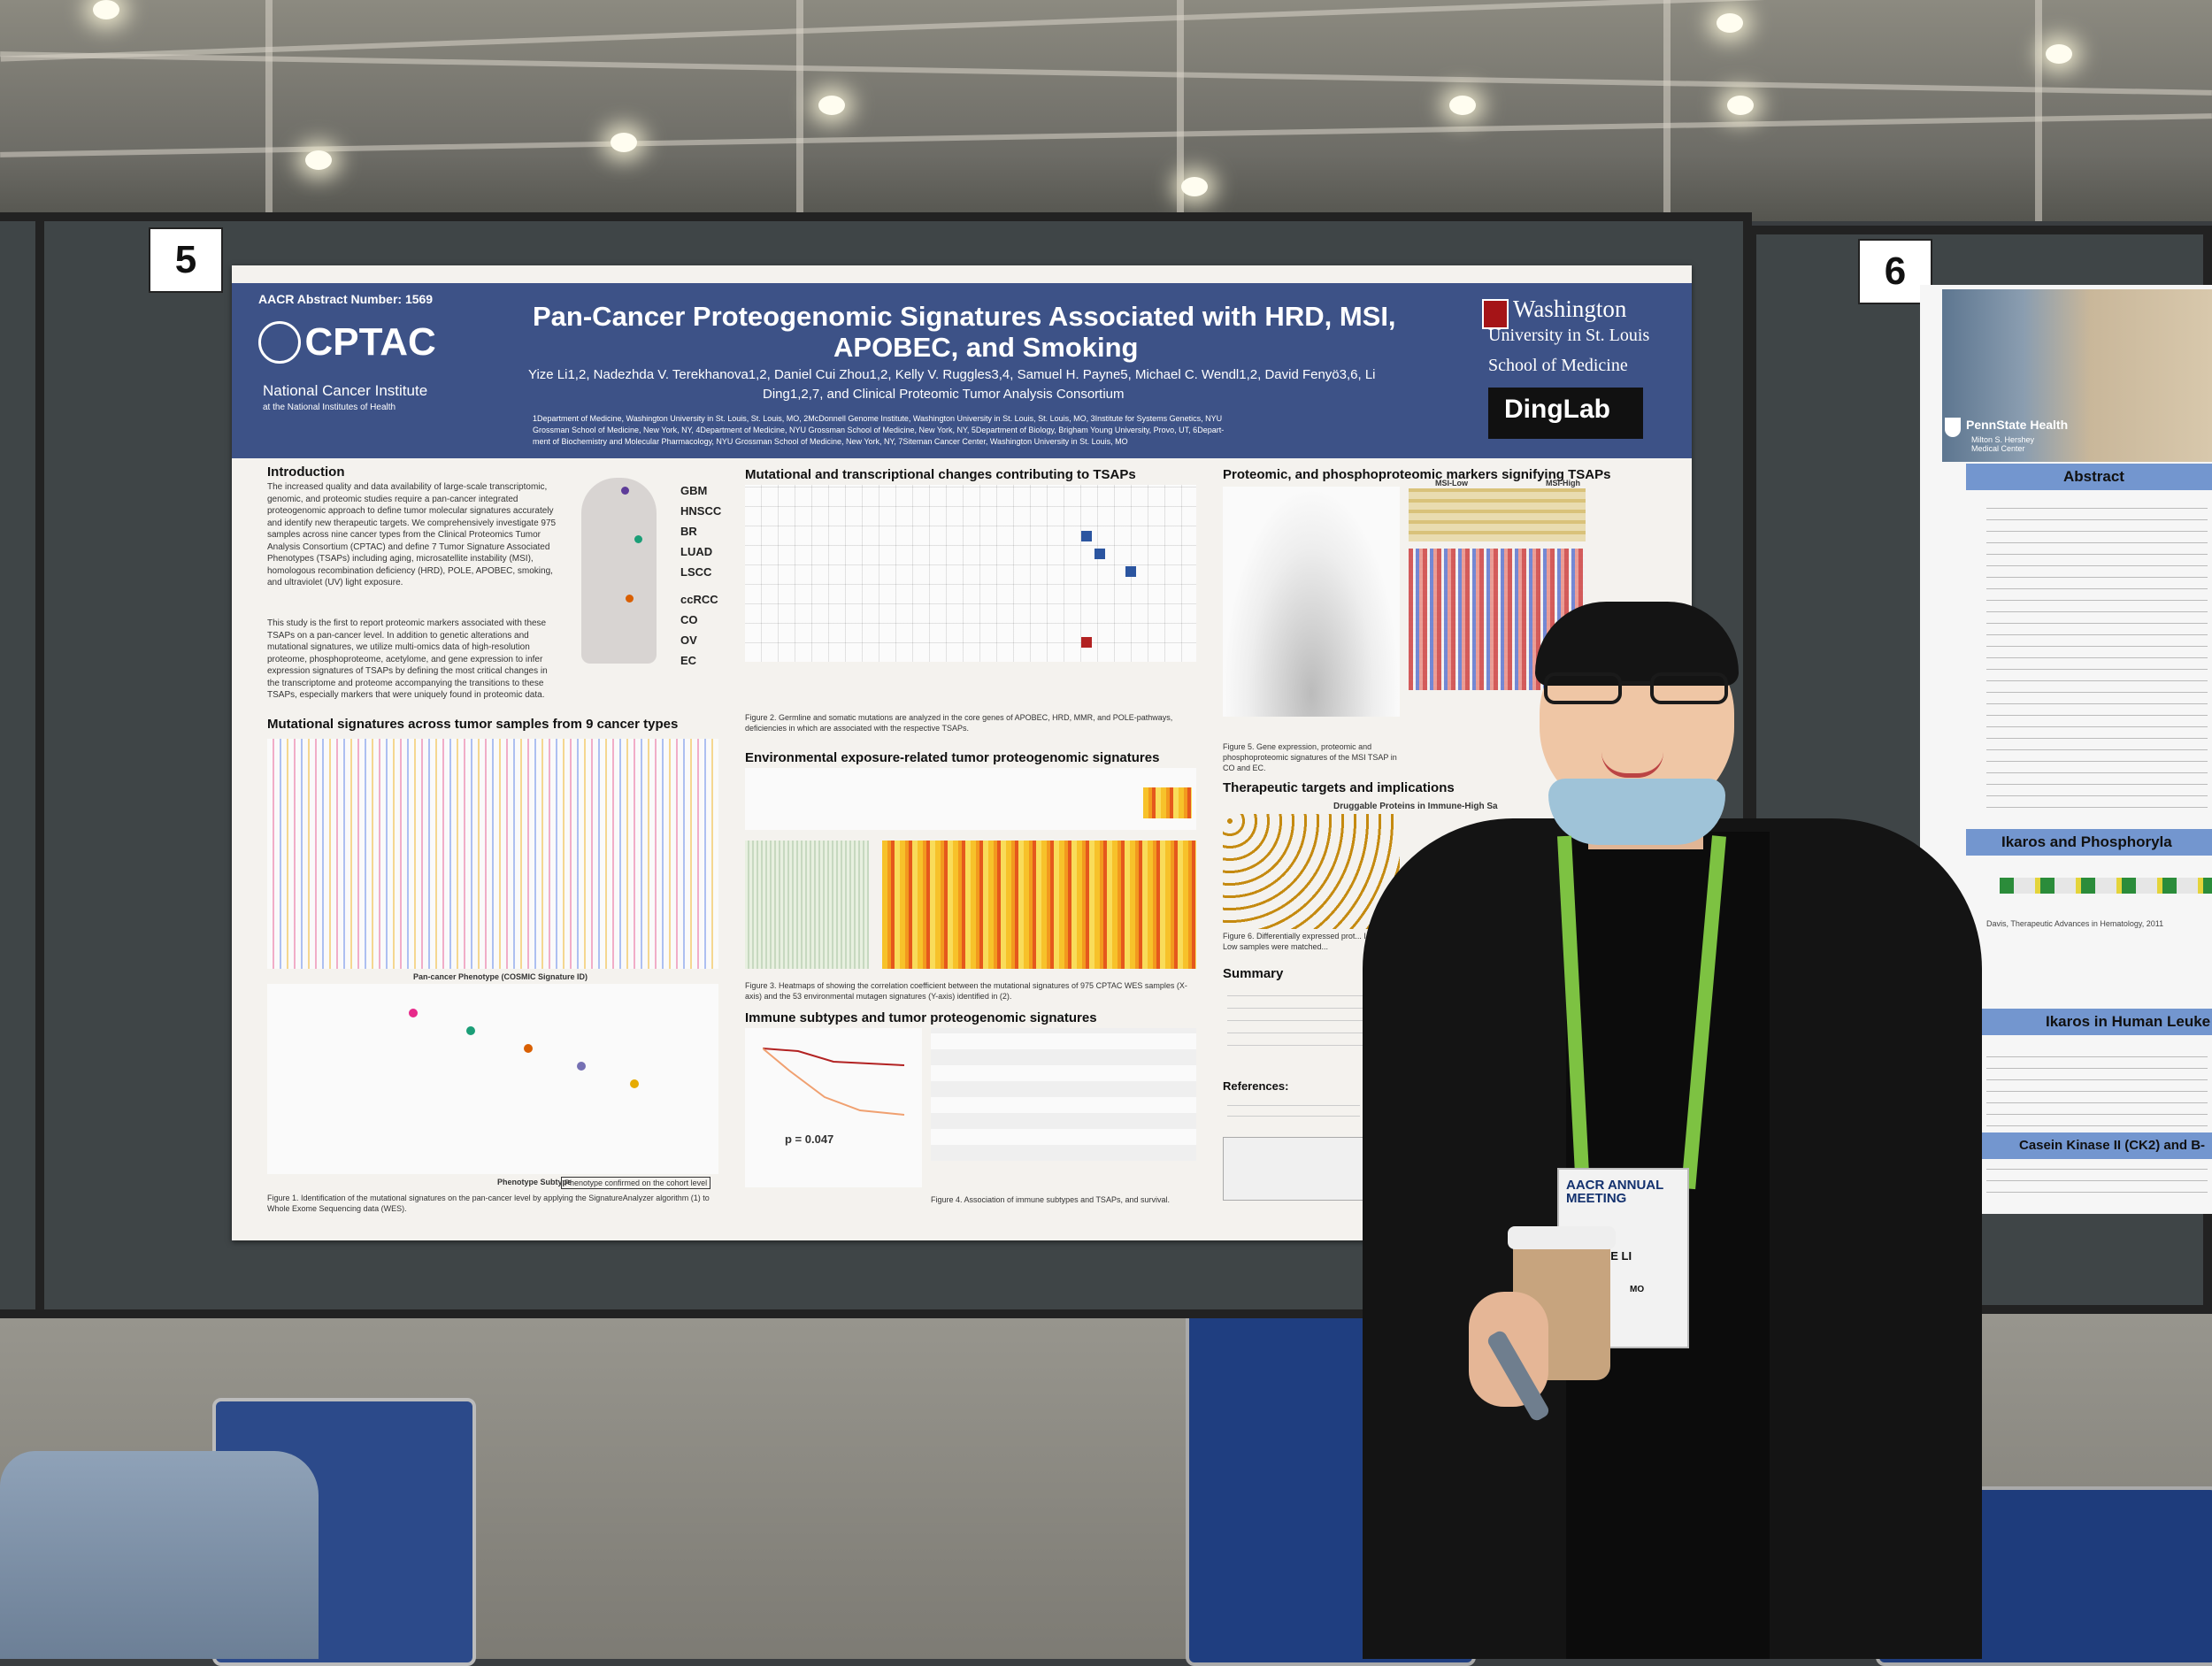  I want to click on coffee-cup-lid, so click(1562, 1237).